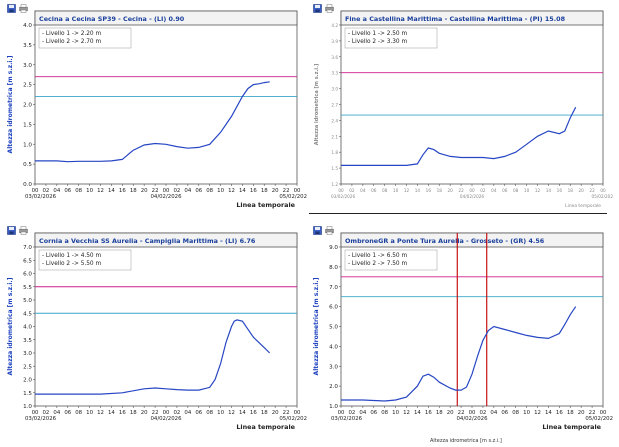 The height and width of the screenshot is (447, 619). I want to click on legend-entry: - Livello 1 -> 4.50 m, so click(71, 256).